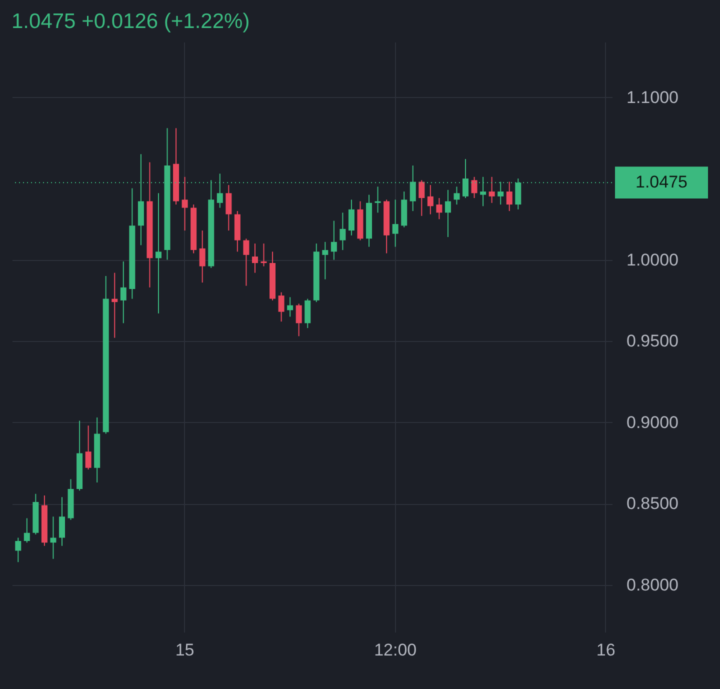 This screenshot has width=720, height=689. I want to click on x-tick-label: 12:00, so click(395, 650).